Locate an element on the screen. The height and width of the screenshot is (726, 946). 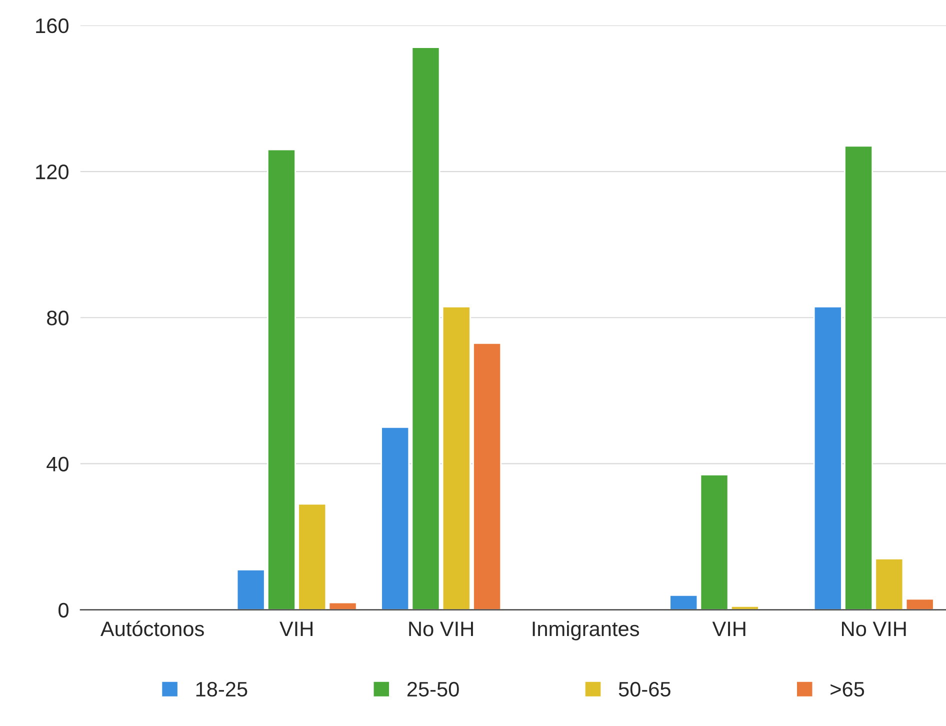
legend-label: 25-50 is located at coordinates (433, 689).